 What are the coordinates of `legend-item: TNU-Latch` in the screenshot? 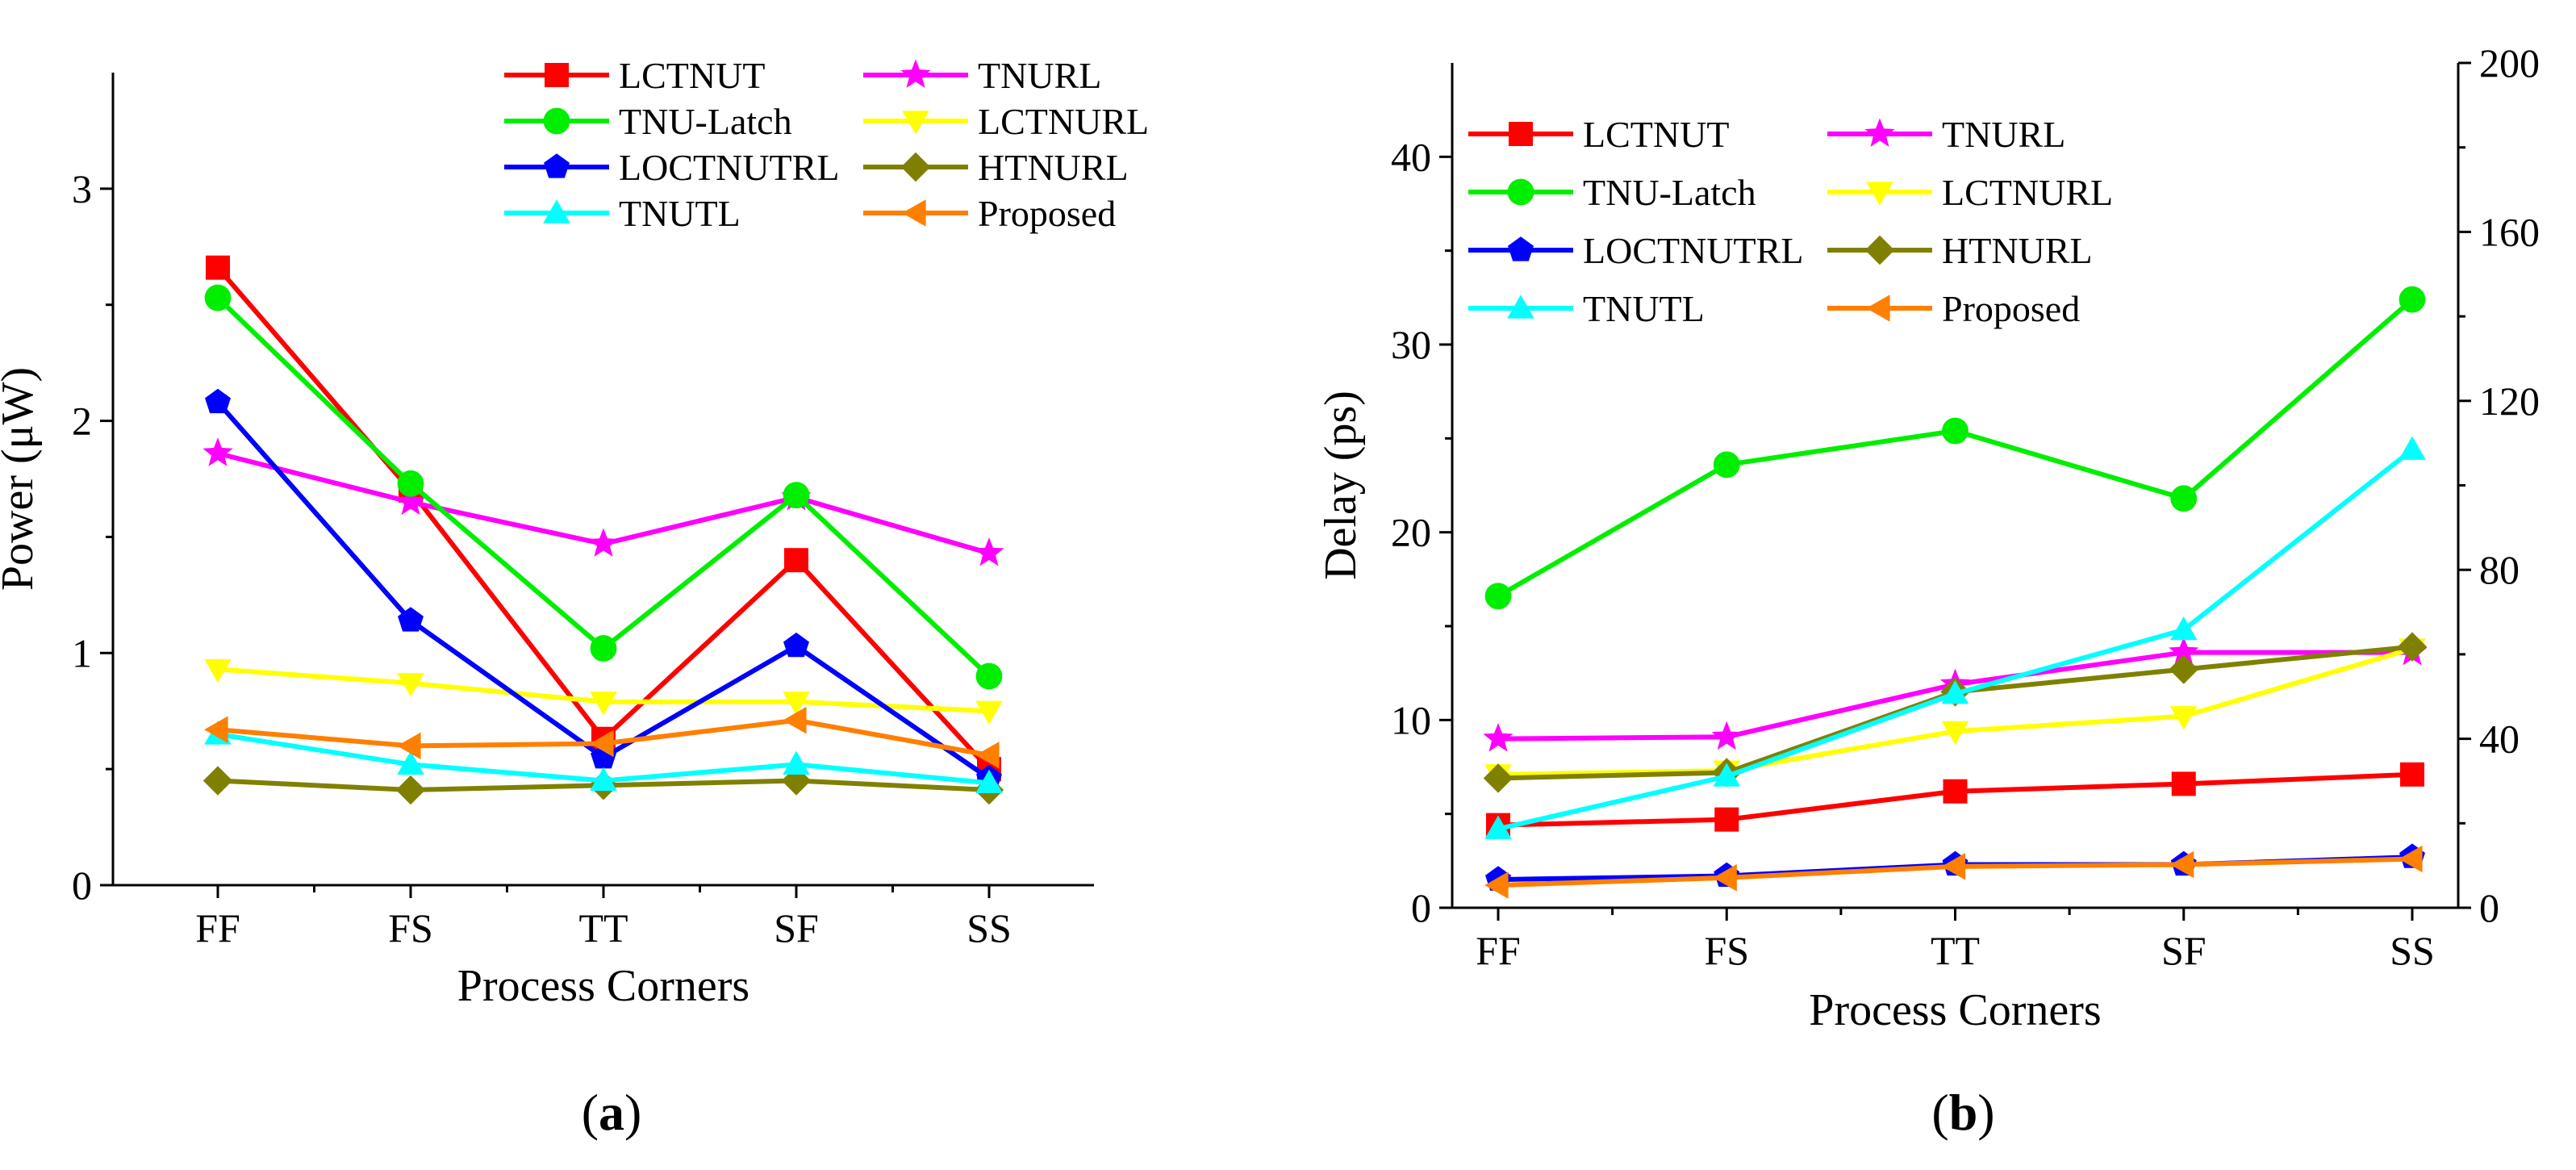 It's located at (1612, 192).